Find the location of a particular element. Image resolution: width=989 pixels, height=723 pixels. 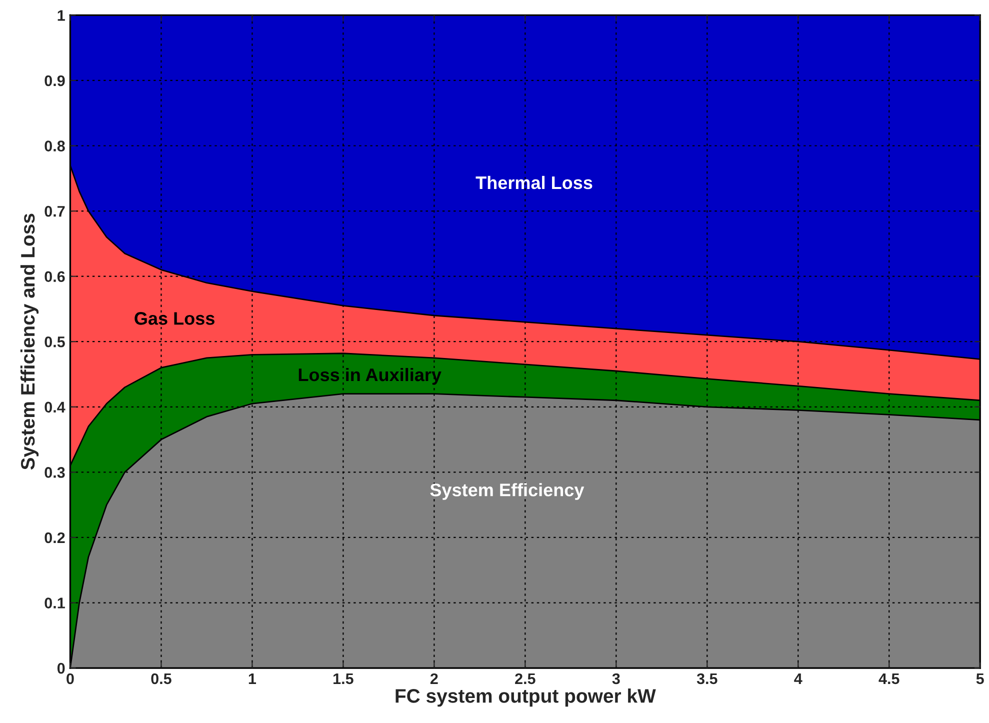

x-tick-label: 0.5 is located at coordinates (161, 678).